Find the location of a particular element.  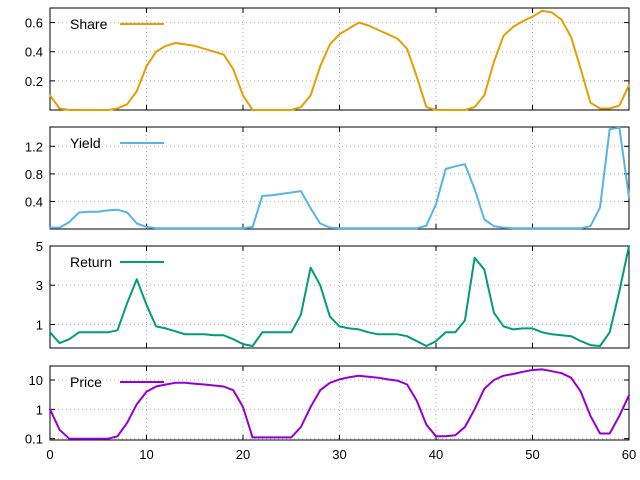

y-tick-label: 1.2 is located at coordinates (34, 146).